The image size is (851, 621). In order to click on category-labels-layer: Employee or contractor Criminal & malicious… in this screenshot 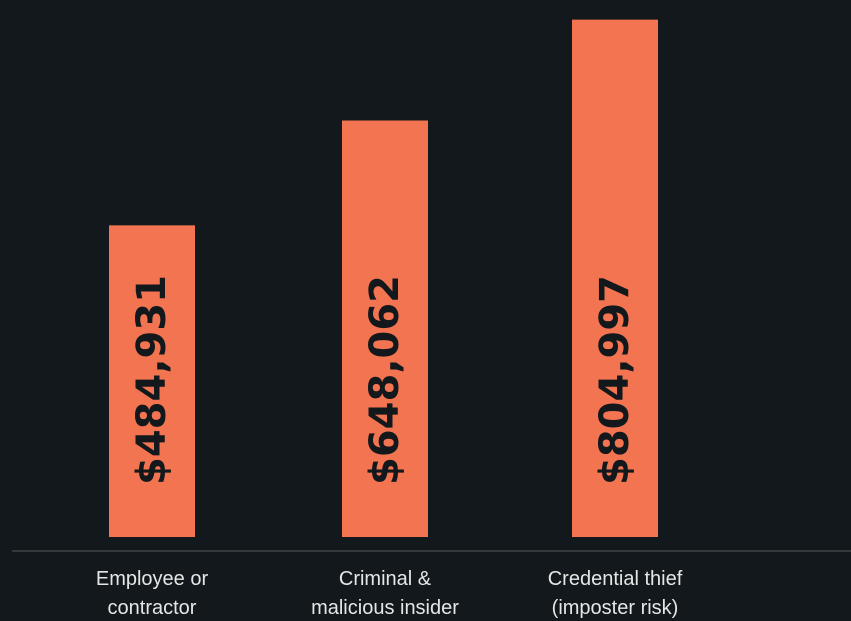, I will do `click(389, 593)`.